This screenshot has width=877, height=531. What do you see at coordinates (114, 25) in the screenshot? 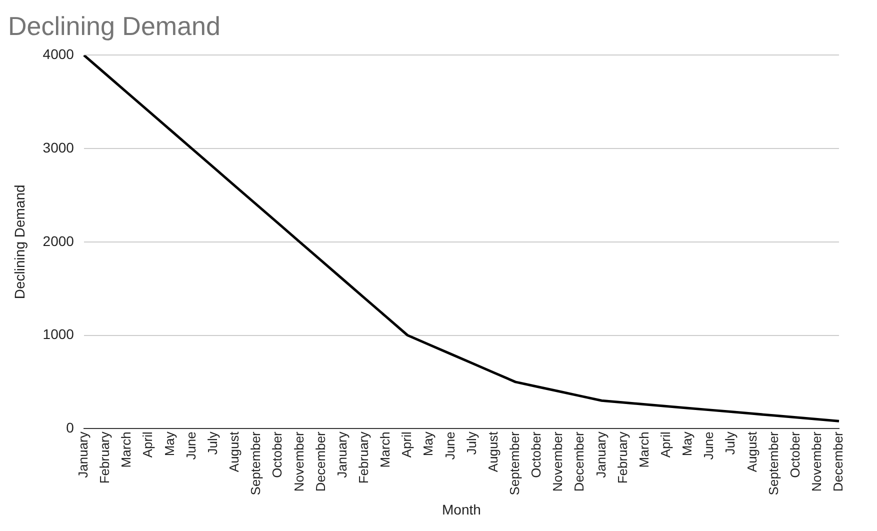
I see `chart-title: Declining Demand` at bounding box center [114, 25].